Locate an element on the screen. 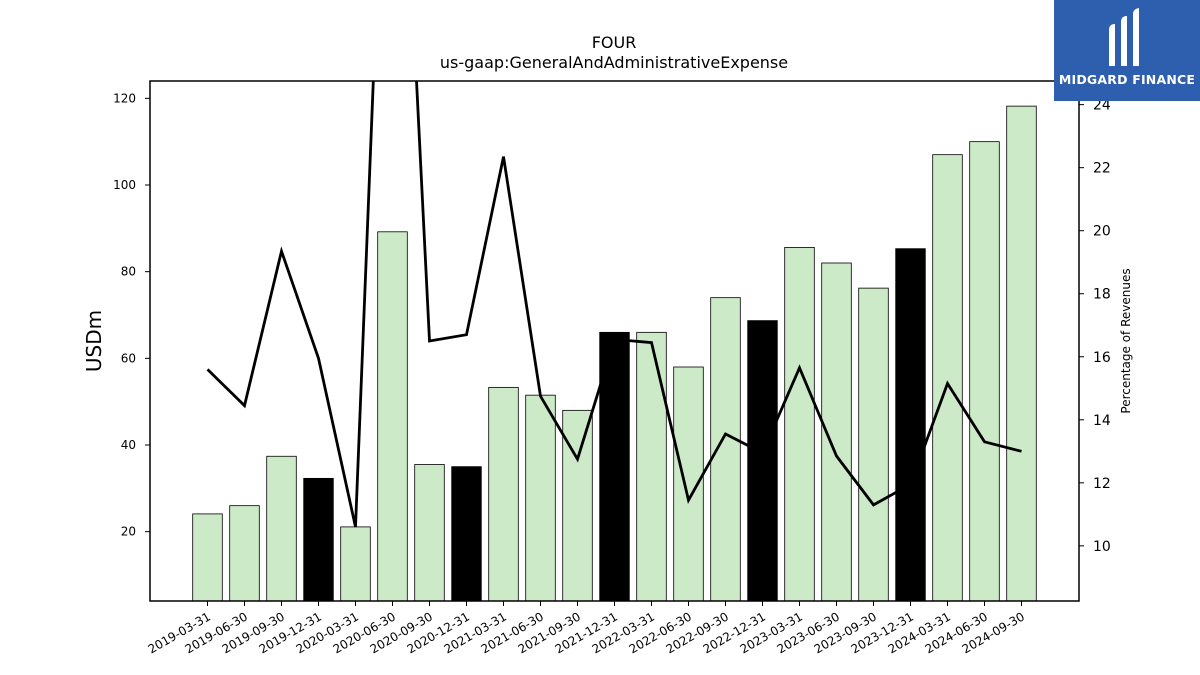 The width and height of the screenshot is (1200, 675). y-right-tick-label: 14 is located at coordinates (1102, 421).